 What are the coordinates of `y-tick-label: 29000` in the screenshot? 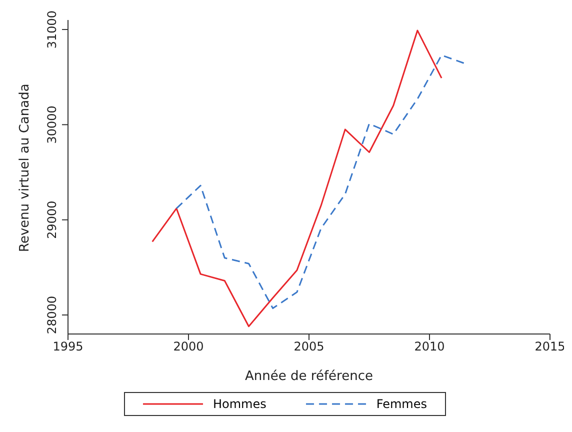 It's located at (52, 219).